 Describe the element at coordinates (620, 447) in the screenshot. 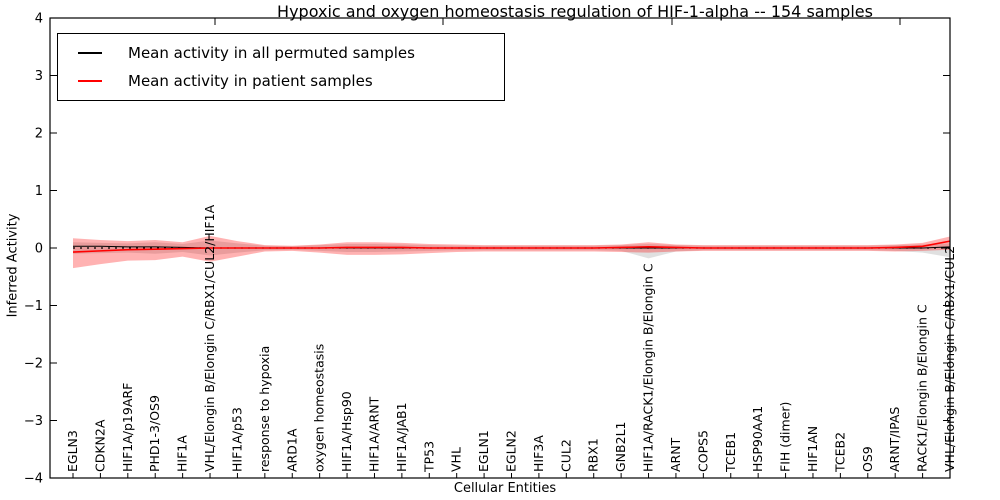

I see `x-tick-label: GNB2L1` at that location.